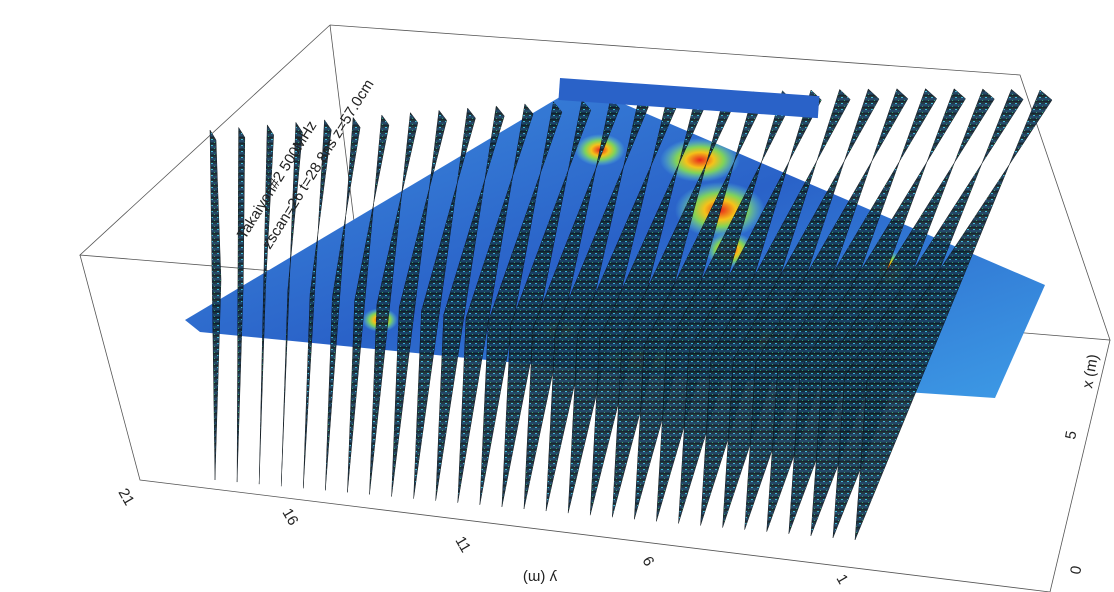 This screenshot has width=1114, height=592. I want to click on y-tick-label: 16, so click(290, 517).